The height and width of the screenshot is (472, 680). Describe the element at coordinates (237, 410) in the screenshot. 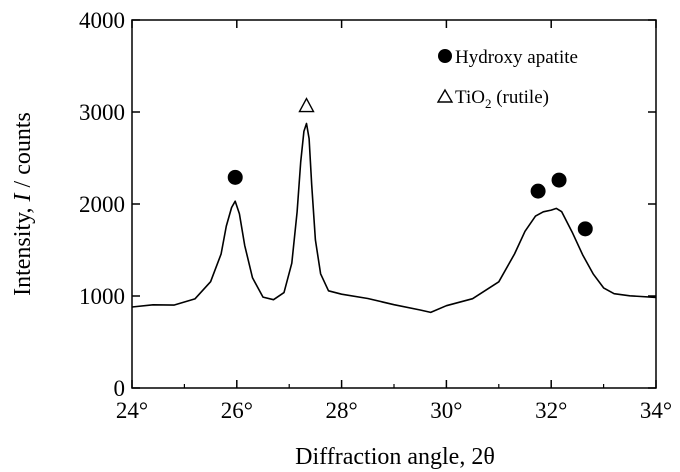

I see `x-tick-label: 26°` at that location.